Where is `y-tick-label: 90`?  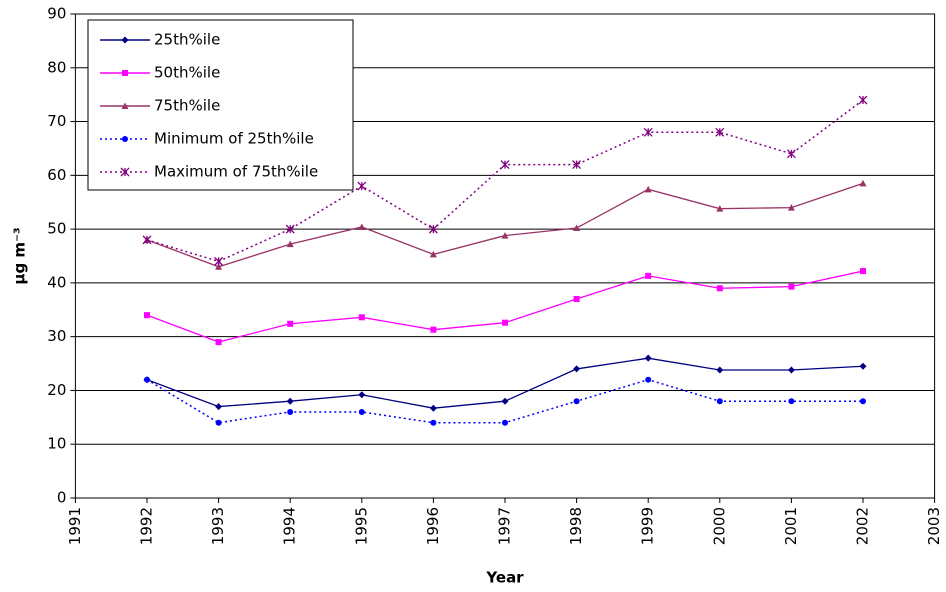
y-tick-label: 90 is located at coordinates (56, 14).